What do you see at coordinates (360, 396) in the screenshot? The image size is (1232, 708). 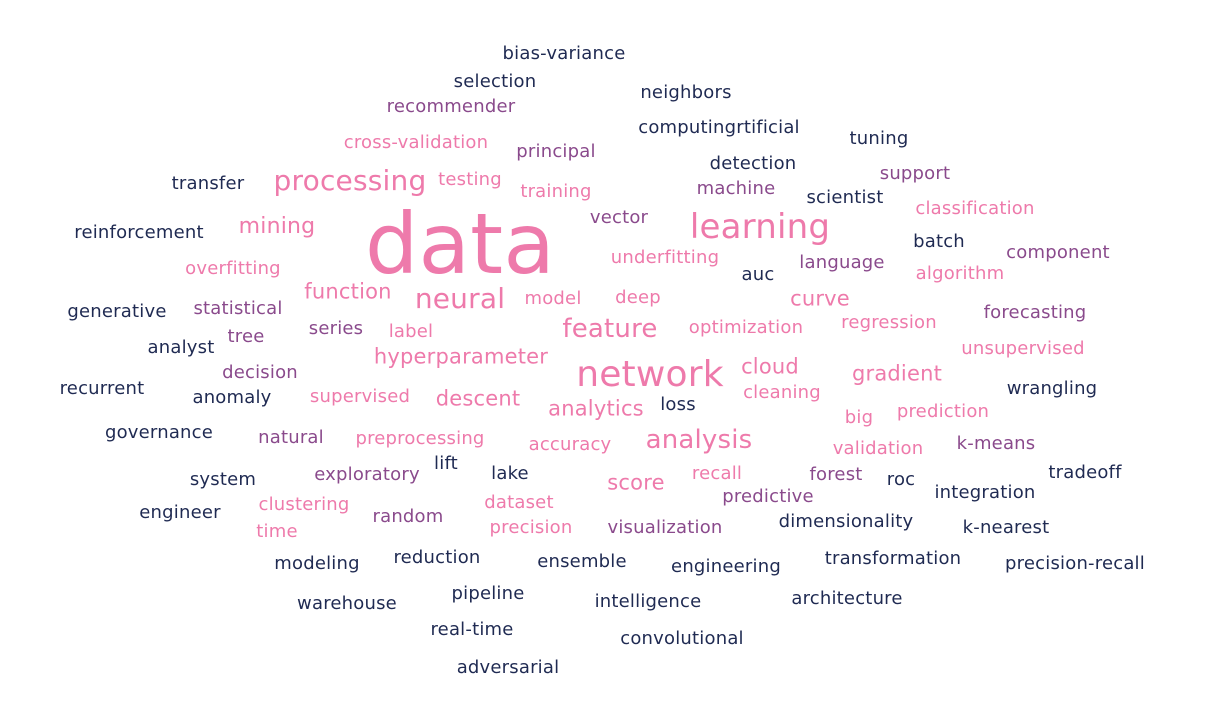 I see `word-supervised: supervised` at bounding box center [360, 396].